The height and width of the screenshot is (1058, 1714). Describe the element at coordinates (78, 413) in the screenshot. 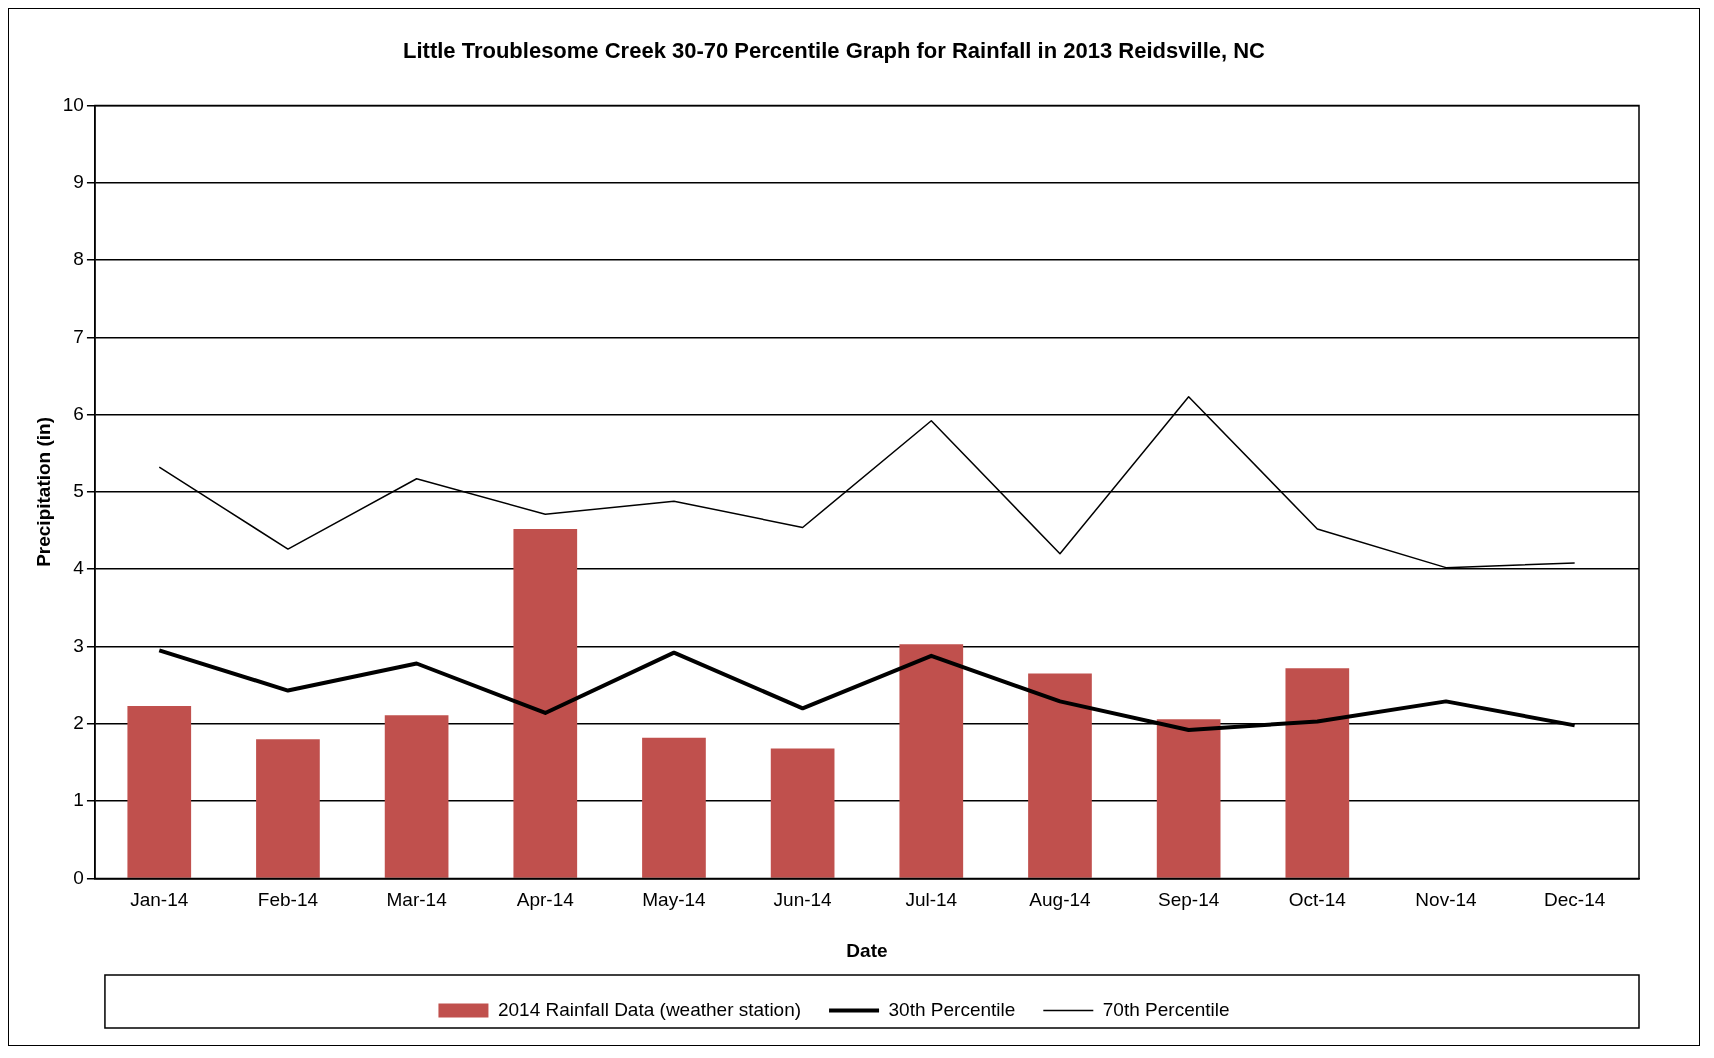

I see `y-tick-label: 6` at that location.